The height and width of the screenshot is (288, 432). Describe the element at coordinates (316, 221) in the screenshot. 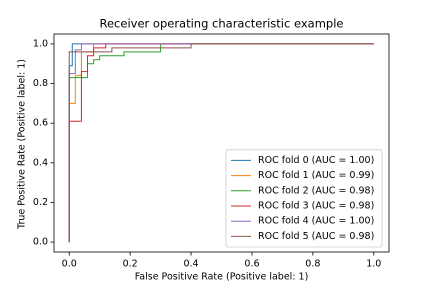

I see `legend-label: ROC fold 4 (AUC = 1.00)` at that location.